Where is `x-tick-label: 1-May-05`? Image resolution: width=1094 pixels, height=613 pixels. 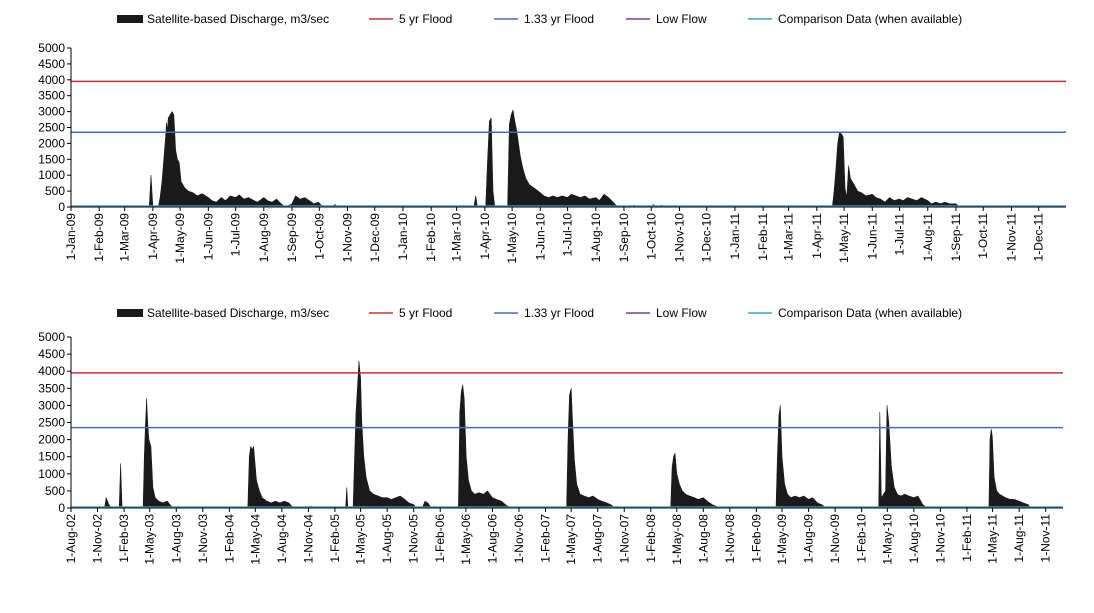 x-tick-label: 1-May-05 is located at coordinates (361, 539).